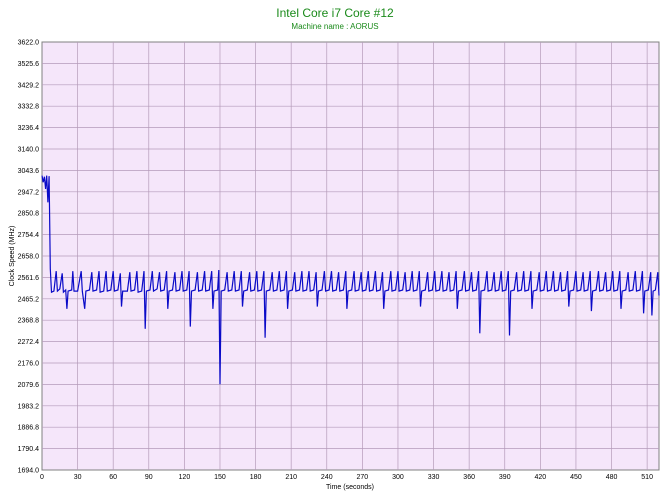 This screenshot has width=670, height=502. Describe the element at coordinates (29, 278) in the screenshot. I see `y-tick-label: 2561.6` at that location.